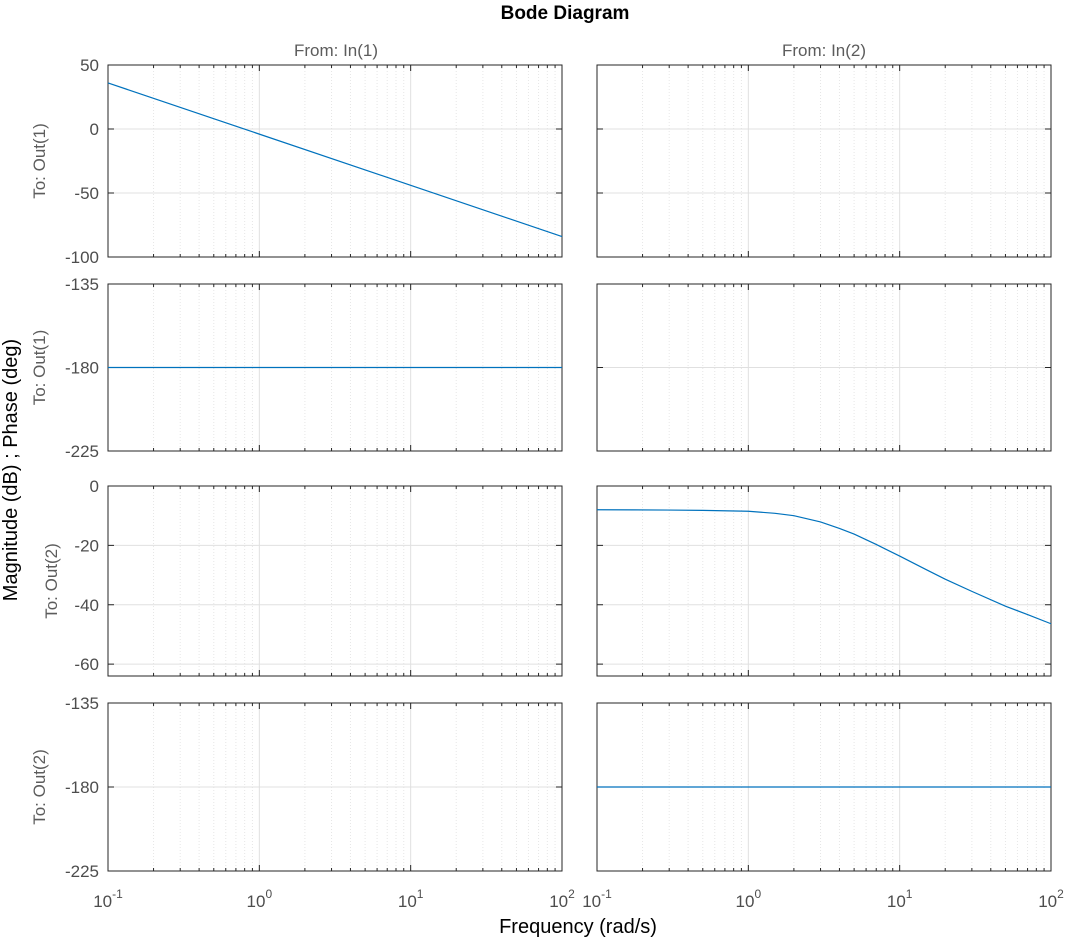  Describe the element at coordinates (82, 257) in the screenshot. I see `y-tick-label: -100` at that location.